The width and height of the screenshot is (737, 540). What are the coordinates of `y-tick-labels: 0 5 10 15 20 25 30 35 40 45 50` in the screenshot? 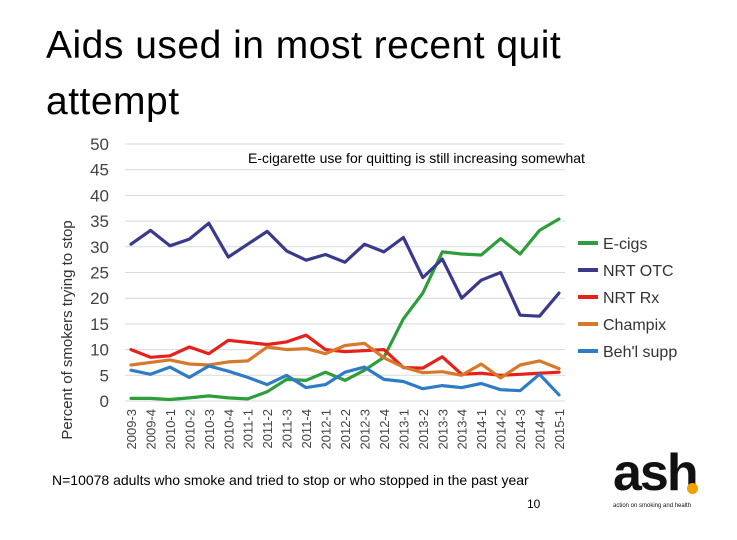 It's located at (99, 273).